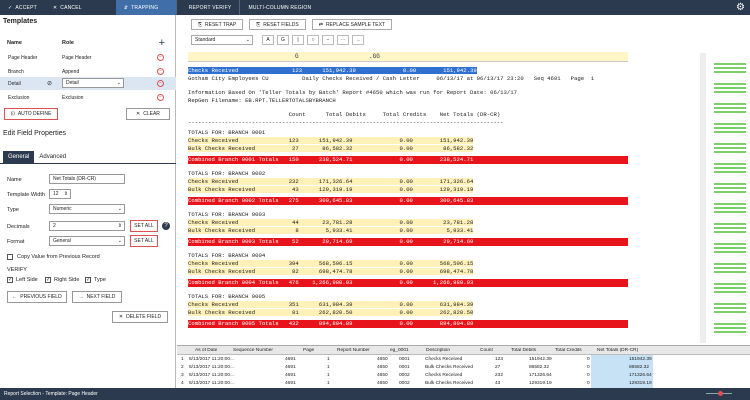  Describe the element at coordinates (227, 296) in the screenshot. I see `branch-title: TOTALS FOR: BRANCH 0005` at that location.